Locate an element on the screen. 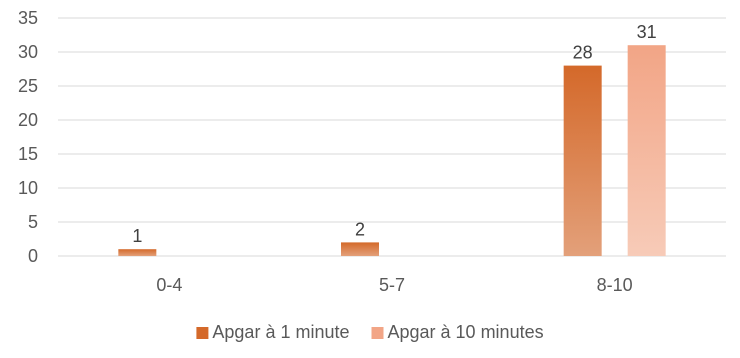 The image size is (740, 358). legend-label: Apgar à 1 minute is located at coordinates (280, 332).